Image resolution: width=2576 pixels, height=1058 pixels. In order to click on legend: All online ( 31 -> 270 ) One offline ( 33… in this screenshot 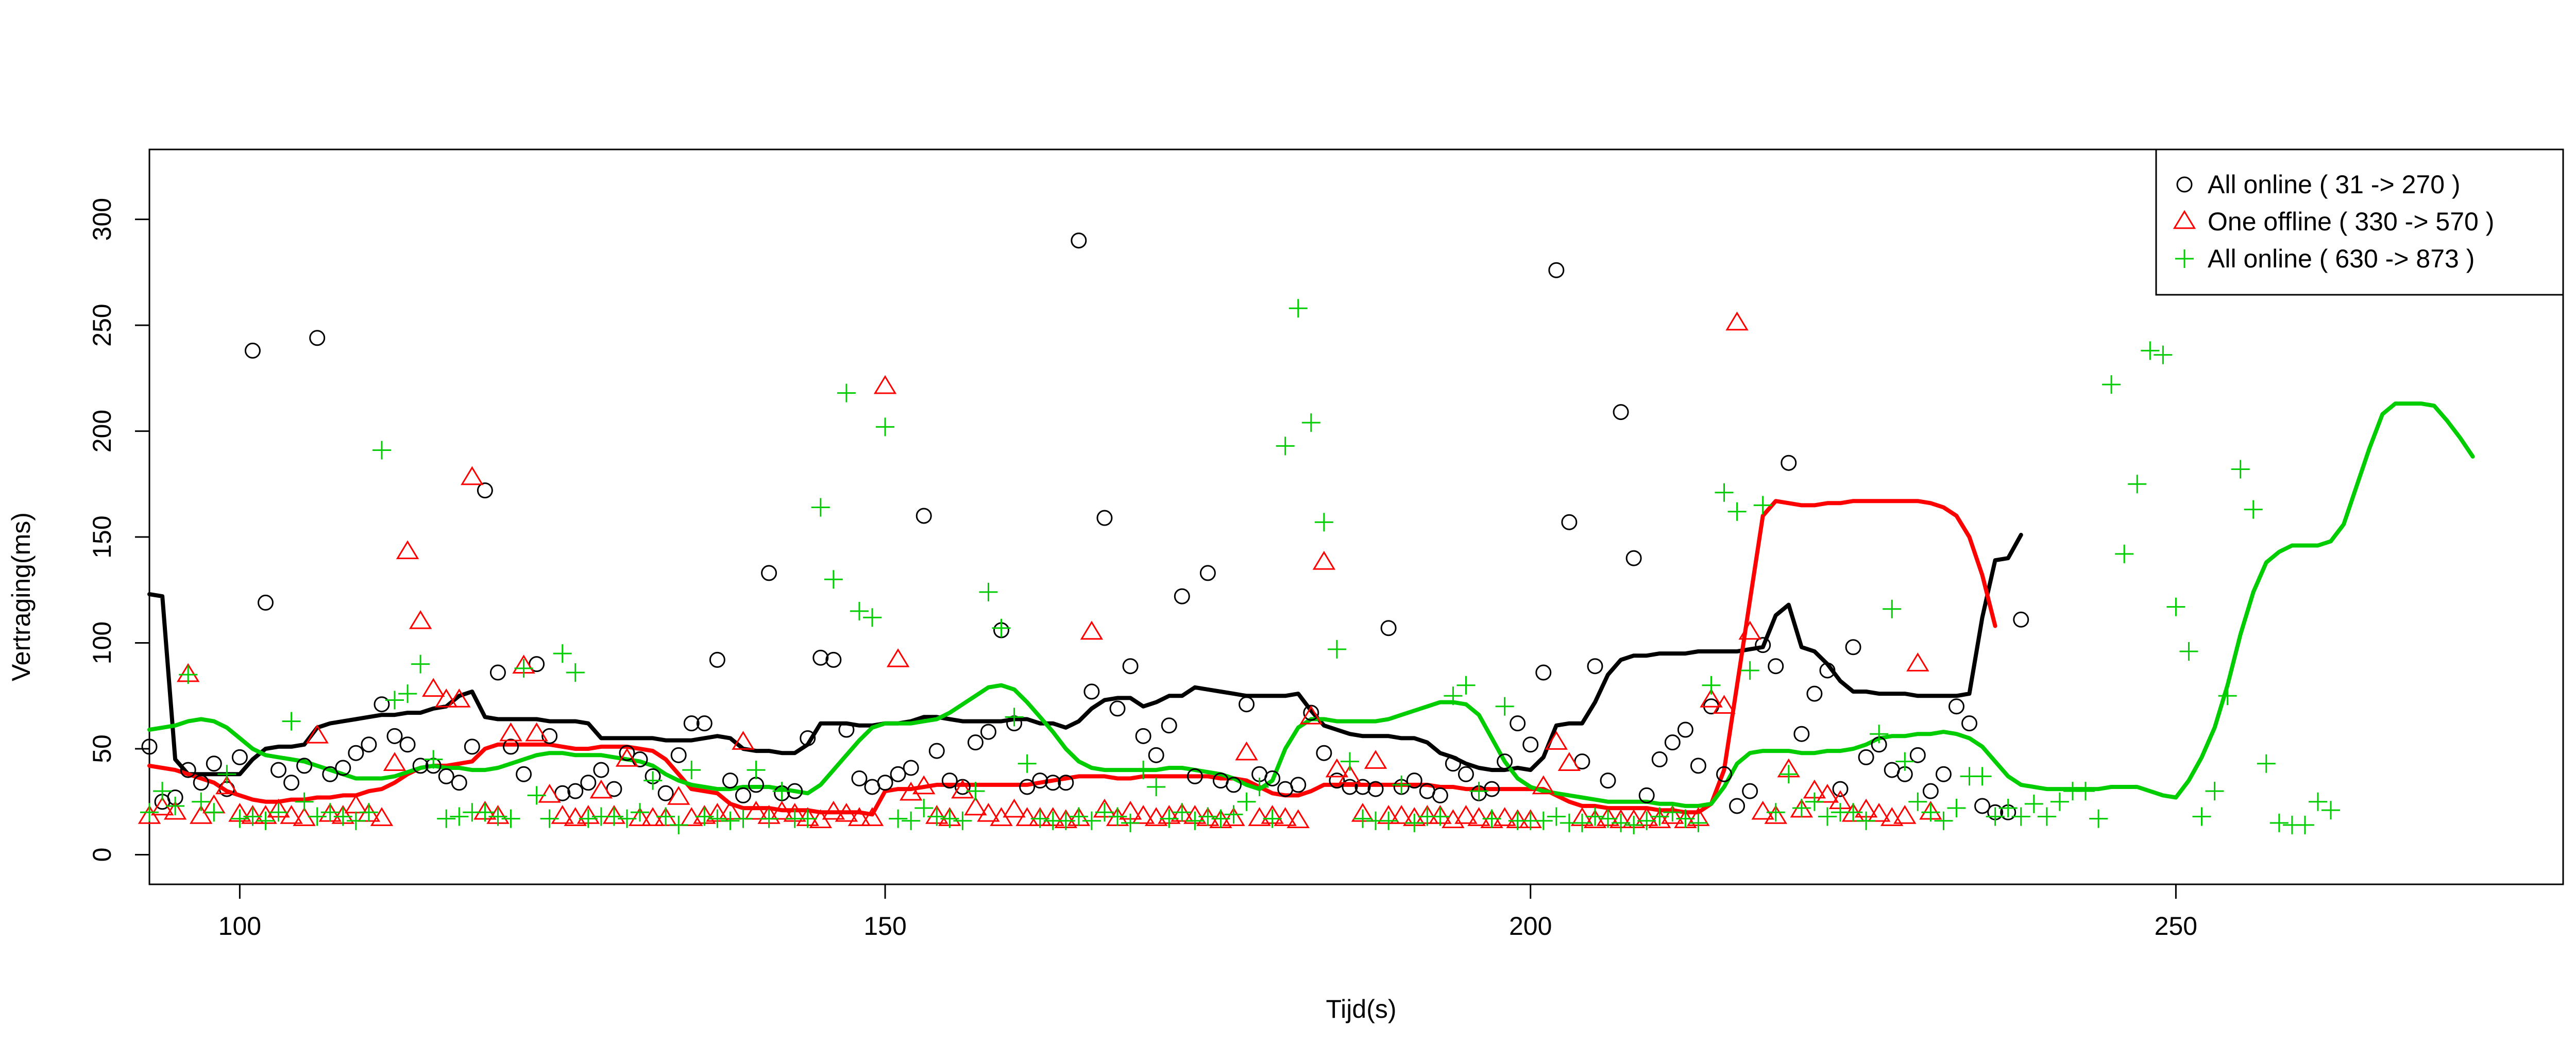, I will do `click(2359, 222)`.